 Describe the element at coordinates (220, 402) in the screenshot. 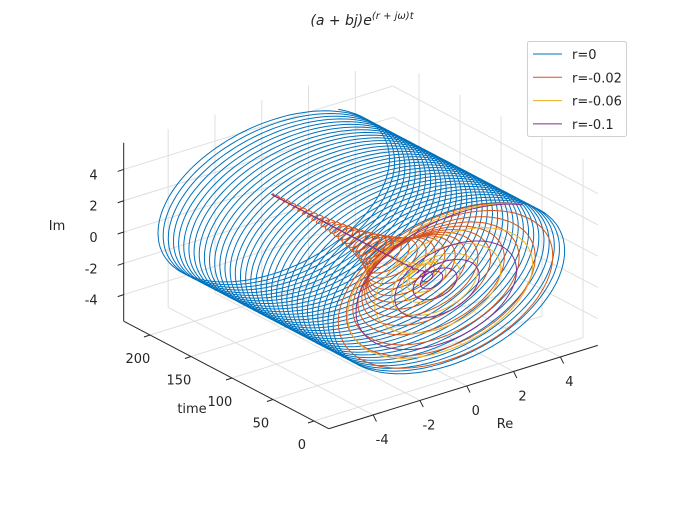

I see `y-tick-label: 100` at that location.